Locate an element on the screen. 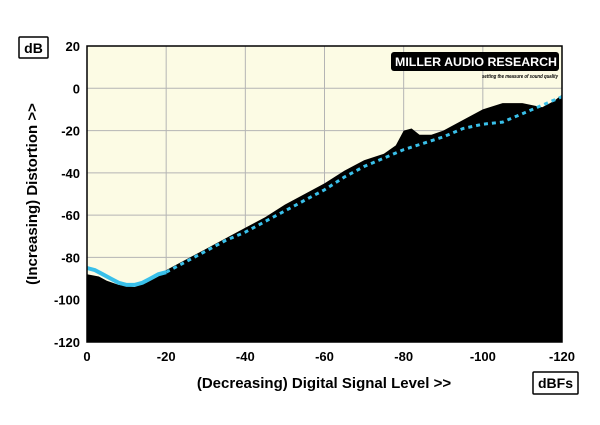 The image size is (600, 425). x-tick-label: -120 is located at coordinates (562, 356).